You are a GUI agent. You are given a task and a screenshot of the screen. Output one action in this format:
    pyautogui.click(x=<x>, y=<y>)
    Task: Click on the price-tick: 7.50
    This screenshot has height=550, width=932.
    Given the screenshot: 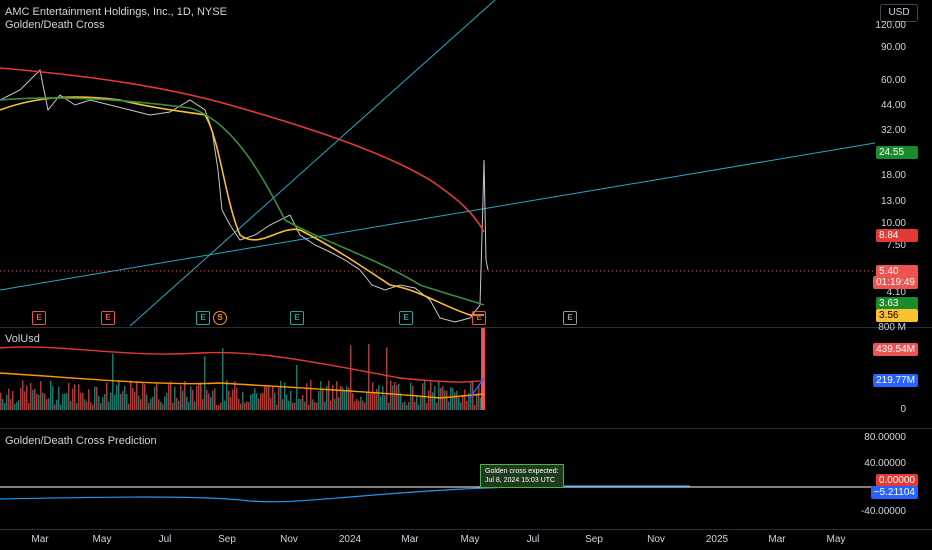 What is the action you would take?
    pyautogui.click(x=896, y=245)
    